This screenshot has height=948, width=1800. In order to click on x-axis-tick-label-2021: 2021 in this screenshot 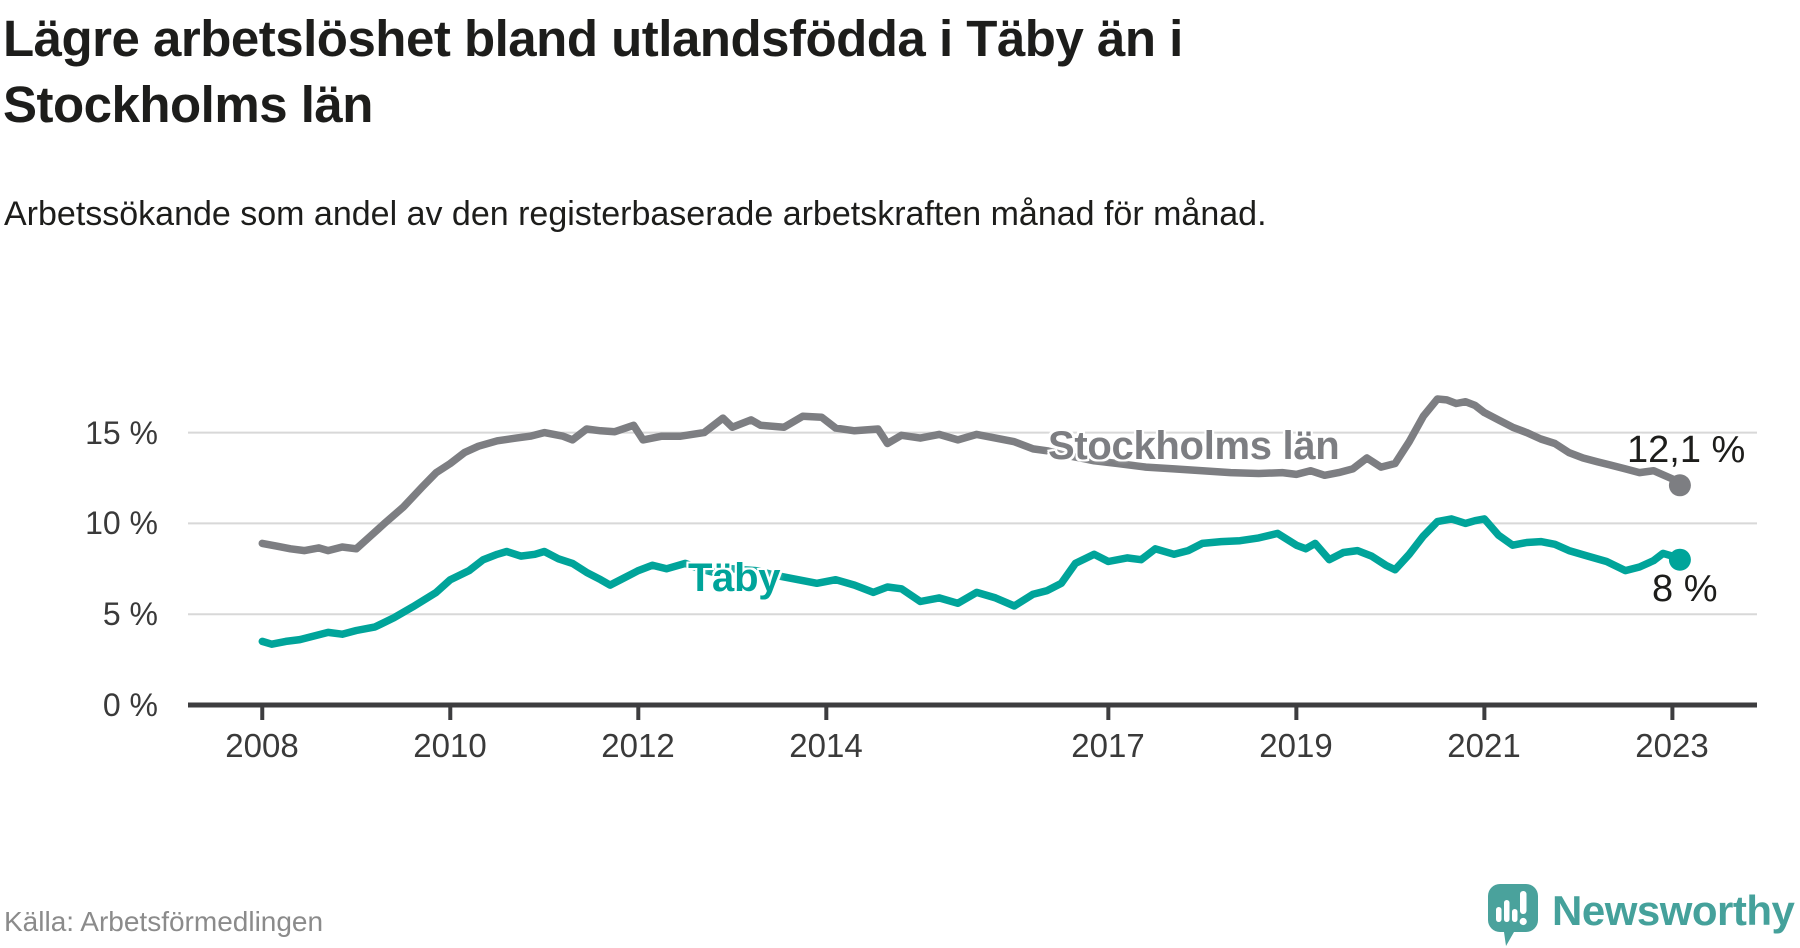, I will do `click(1484, 745)`.